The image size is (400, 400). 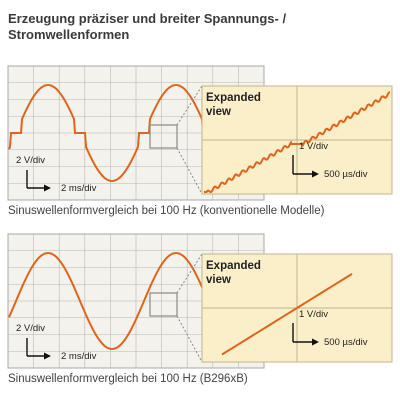 What do you see at coordinates (69, 34) in the screenshot?
I see `title-line-2: Stromwellenformen` at bounding box center [69, 34].